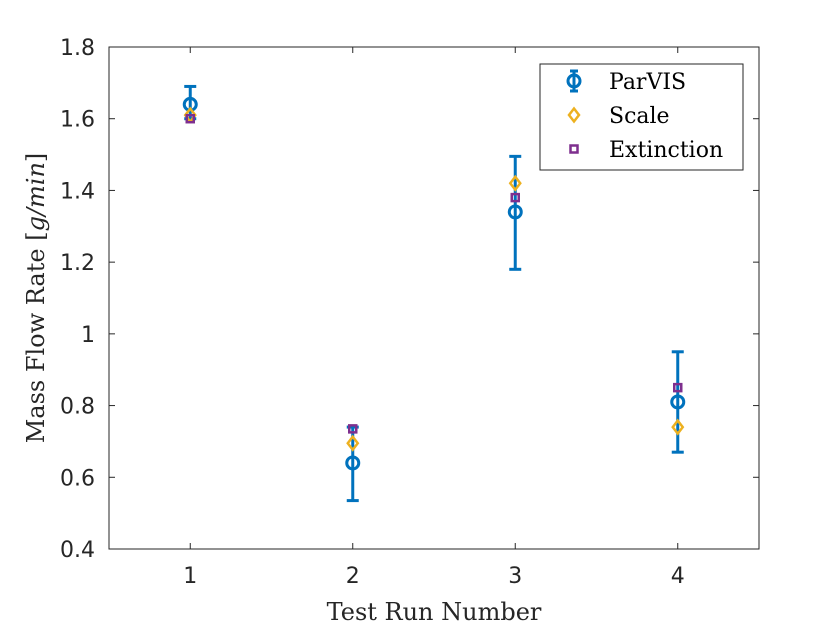  Describe the element at coordinates (88, 335) in the screenshot. I see `y-tick-label: 1` at that location.